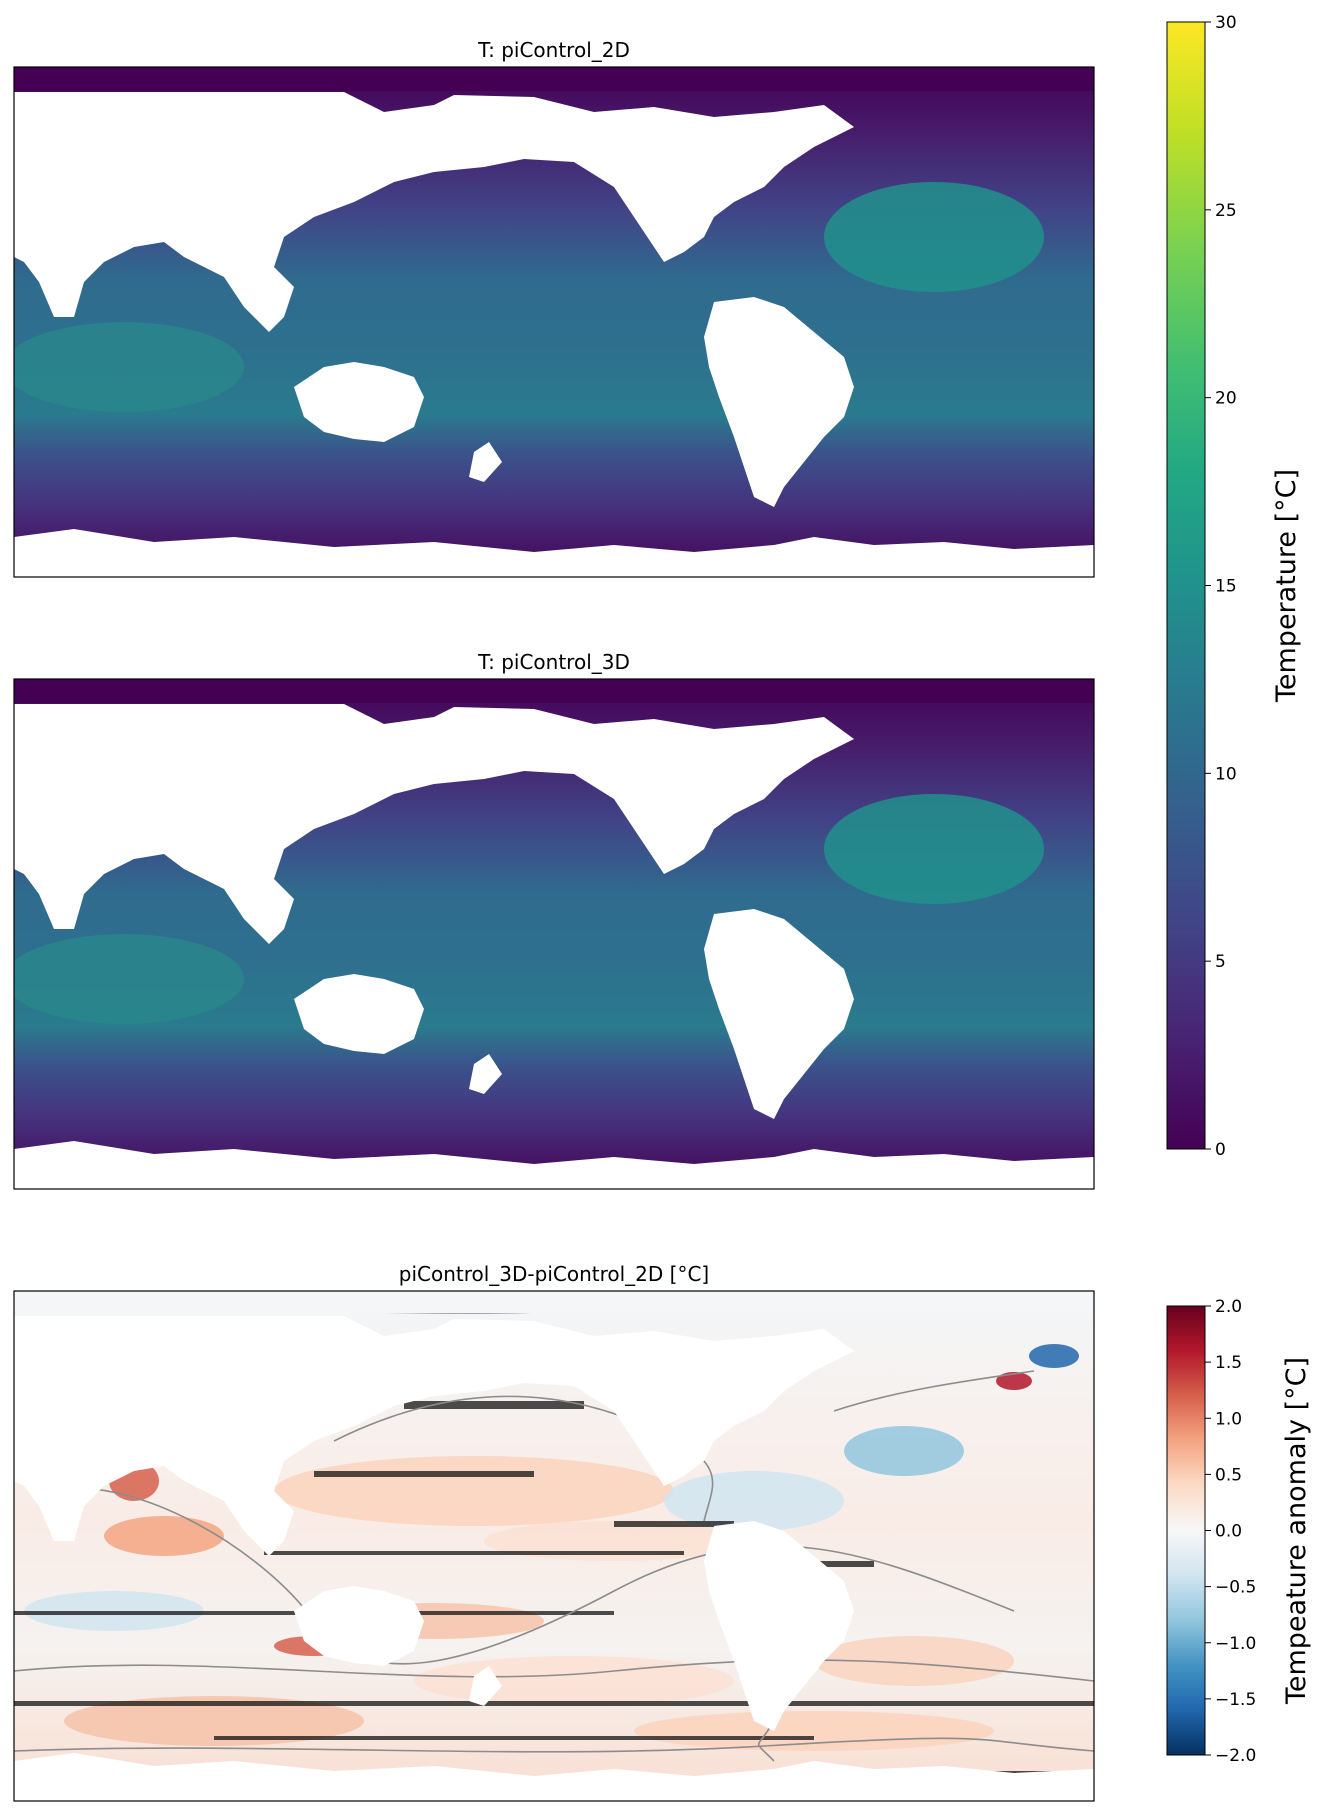 The height and width of the screenshot is (1815, 1320). I want to click on colorbar-tick-label: 25, so click(1226, 211).